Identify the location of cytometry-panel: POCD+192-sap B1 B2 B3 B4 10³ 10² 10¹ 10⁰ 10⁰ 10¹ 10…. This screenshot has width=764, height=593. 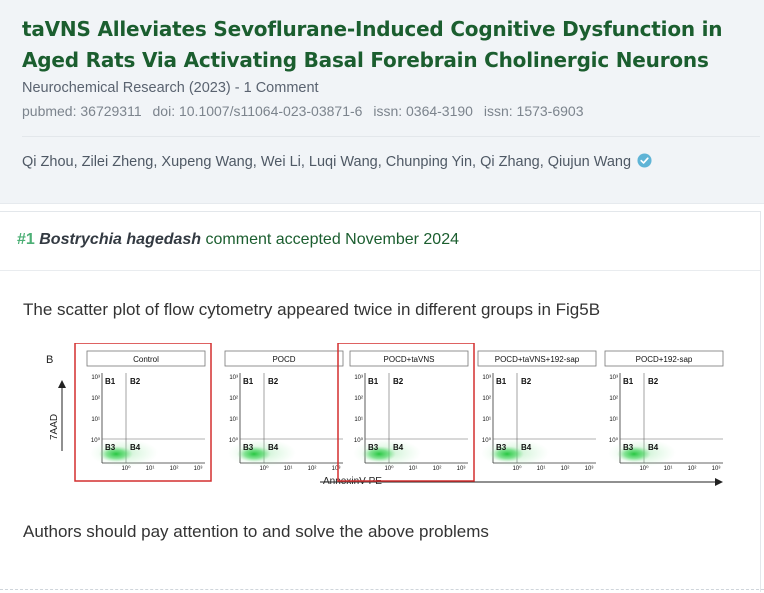
(664, 411).